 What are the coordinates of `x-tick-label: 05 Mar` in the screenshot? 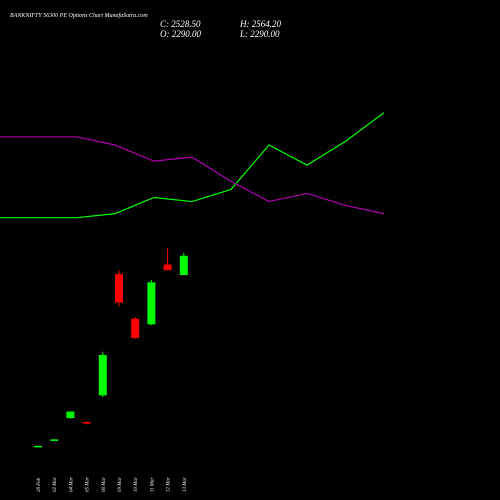 It's located at (88, 484).